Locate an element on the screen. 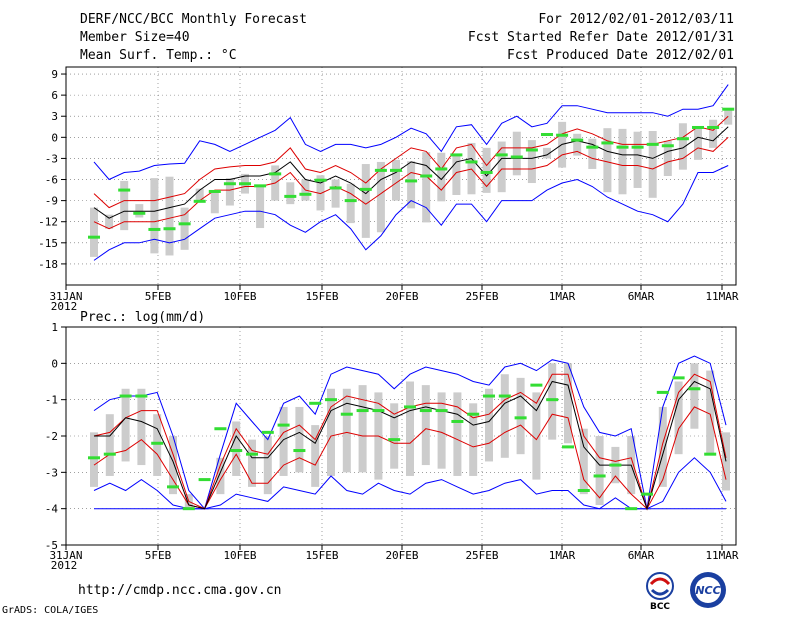  ensemble-mean-line is located at coordinates (411, 172).